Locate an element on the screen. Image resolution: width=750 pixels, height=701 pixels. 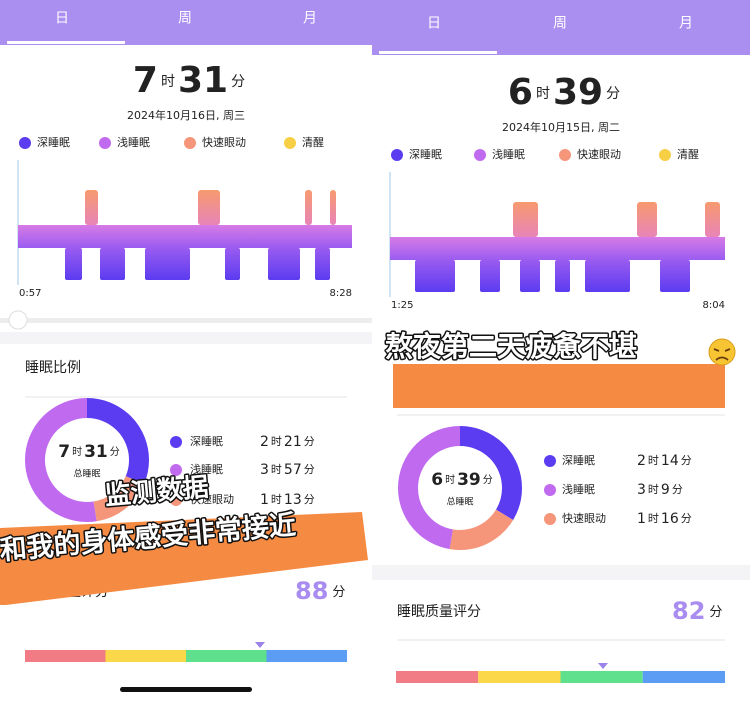
emoji is located at coordinates (722, 352).